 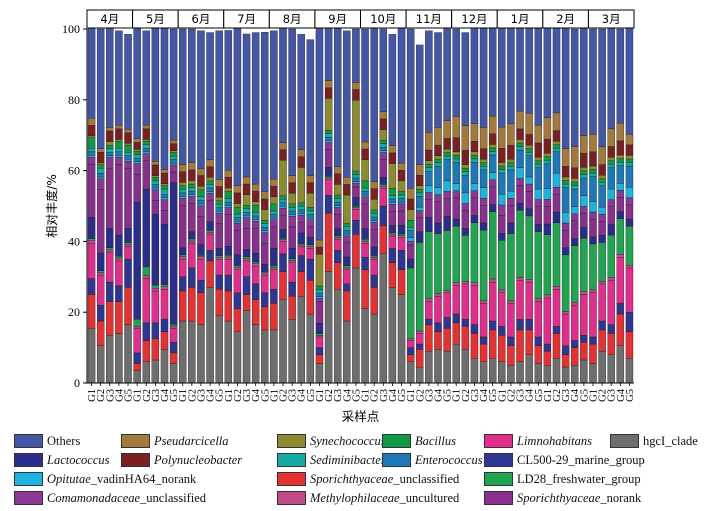 What do you see at coordinates (78, 459) in the screenshot?
I see `legend-label-italic-6: Lactococcus` at bounding box center [78, 459].